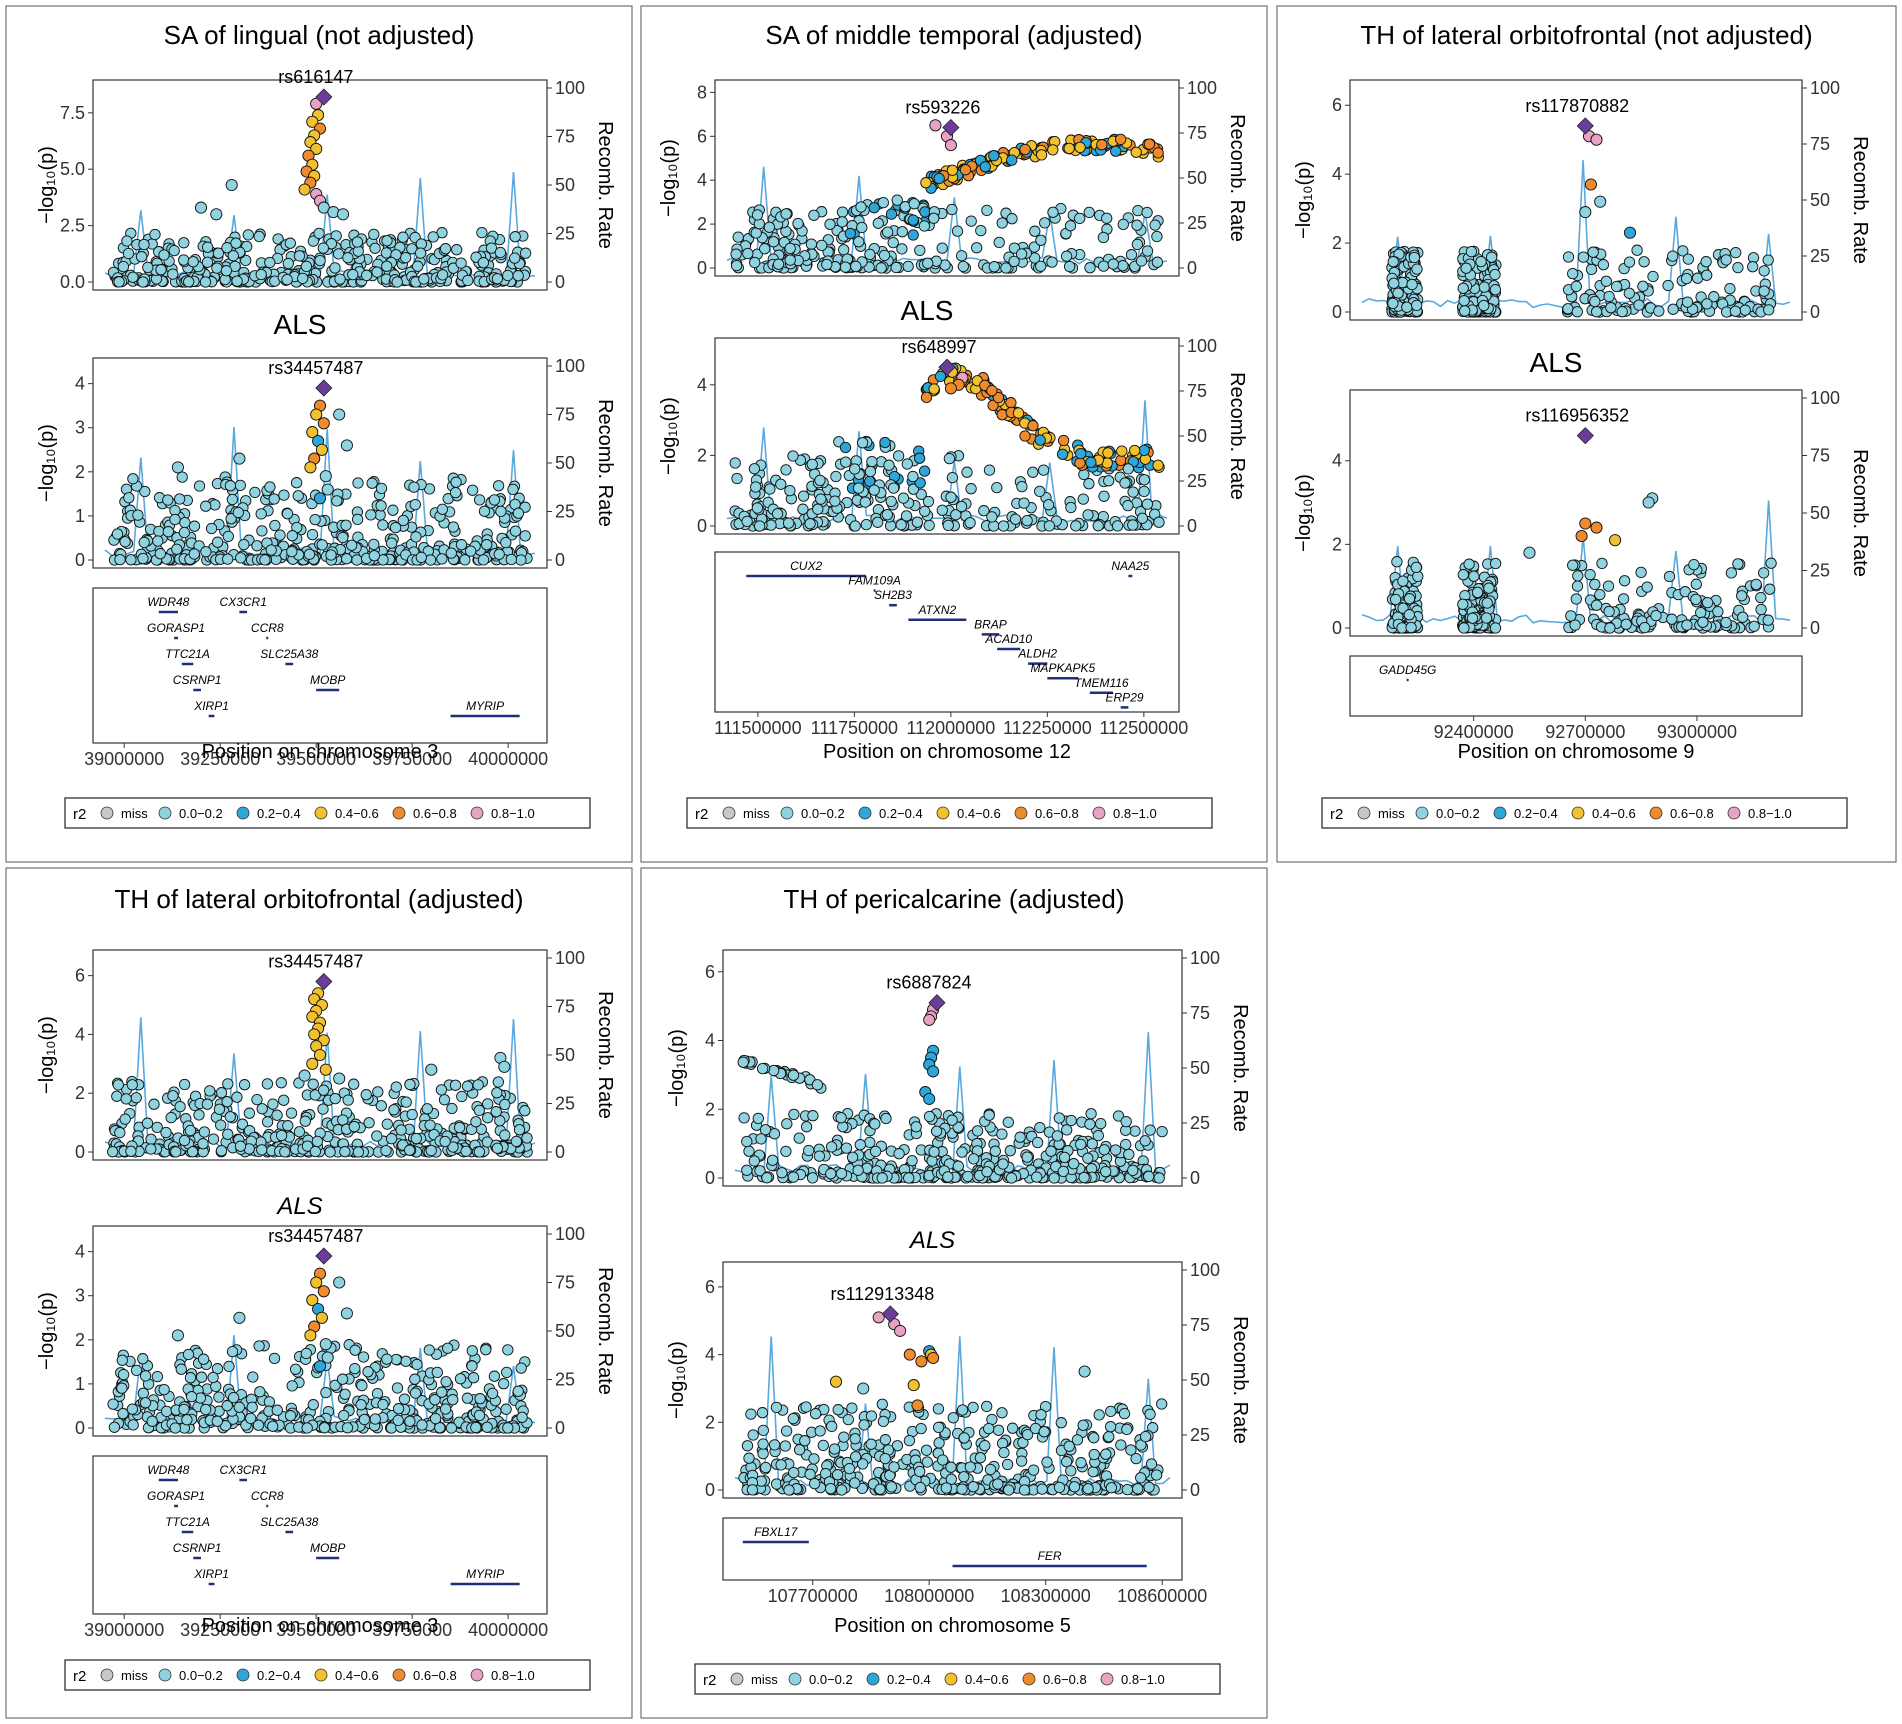  What do you see at coordinates (80, 976) in the screenshot?
I see `y-tick-label: 6` at bounding box center [80, 976].